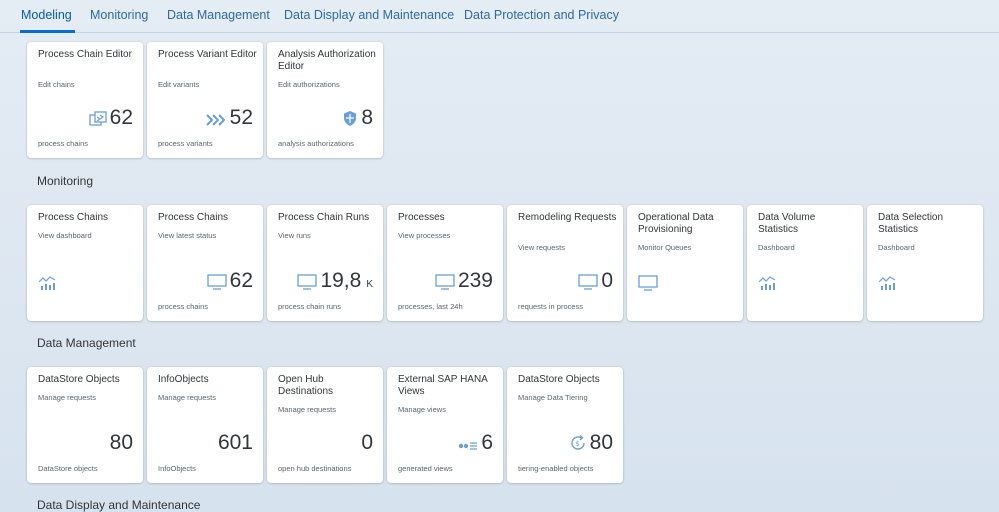  I want to click on tile-title: Data Volume Statistics, so click(787, 223).